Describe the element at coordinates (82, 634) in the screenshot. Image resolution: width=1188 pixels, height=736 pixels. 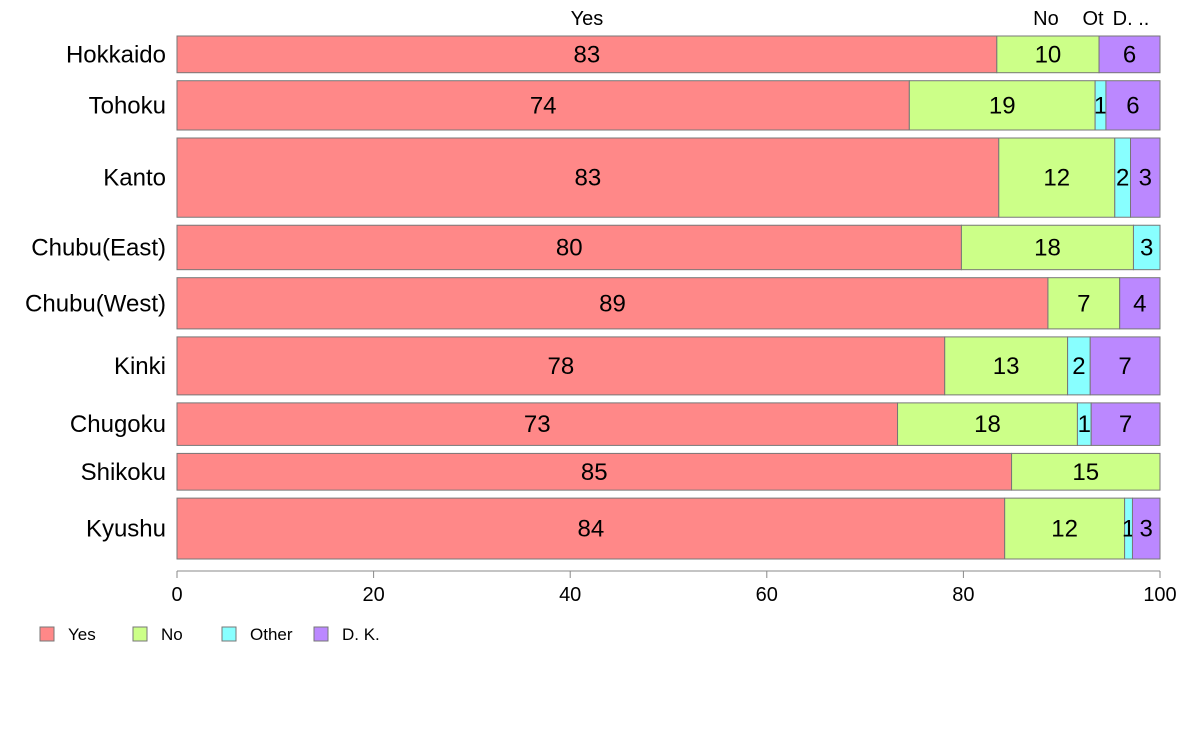
I see `legend-label-0: Yes` at that location.